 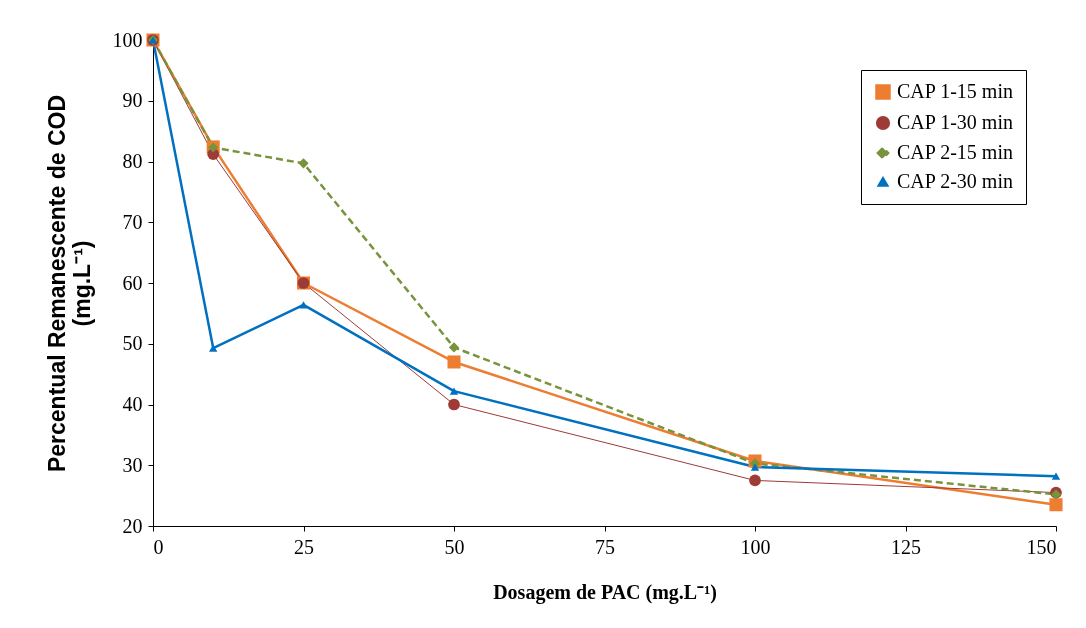 I want to click on x-tick-label: 125, so click(x=906, y=546).